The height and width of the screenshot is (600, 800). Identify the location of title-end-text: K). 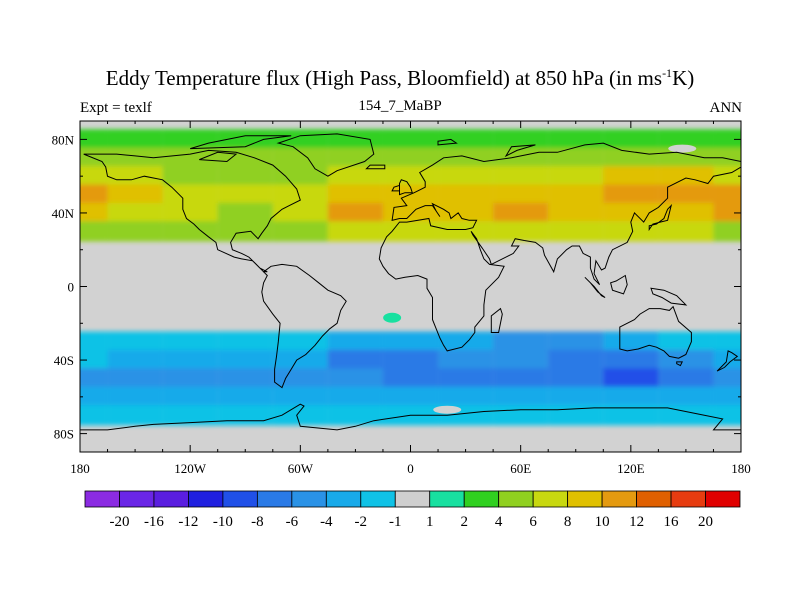
(683, 78).